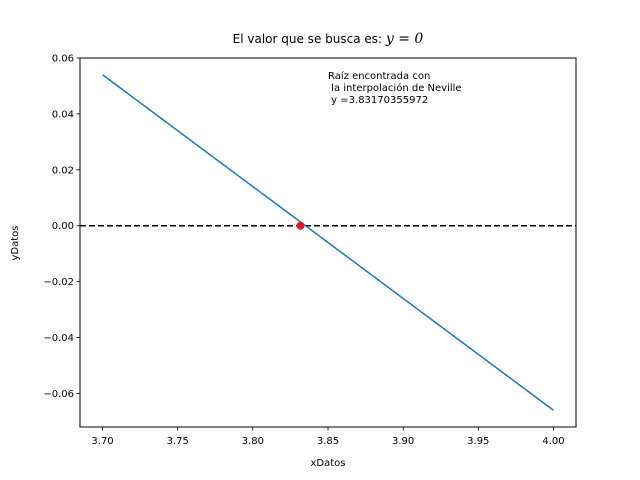 The width and height of the screenshot is (640, 480). What do you see at coordinates (63, 170) in the screenshot?
I see `y-tick-label: 0.02` at bounding box center [63, 170].